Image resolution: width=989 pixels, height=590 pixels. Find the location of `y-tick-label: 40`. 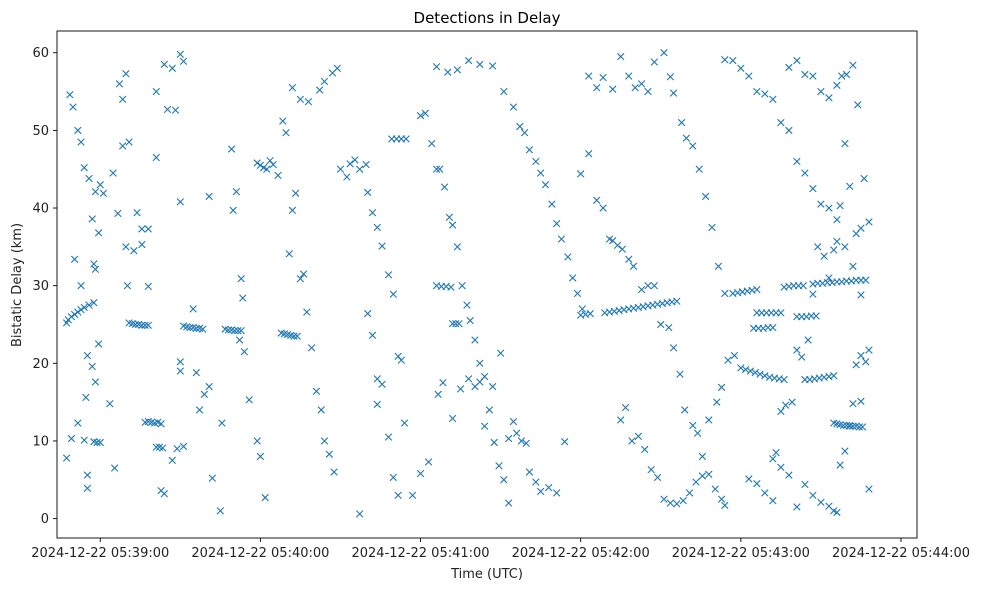

y-tick-label: 40 is located at coordinates (40, 209).